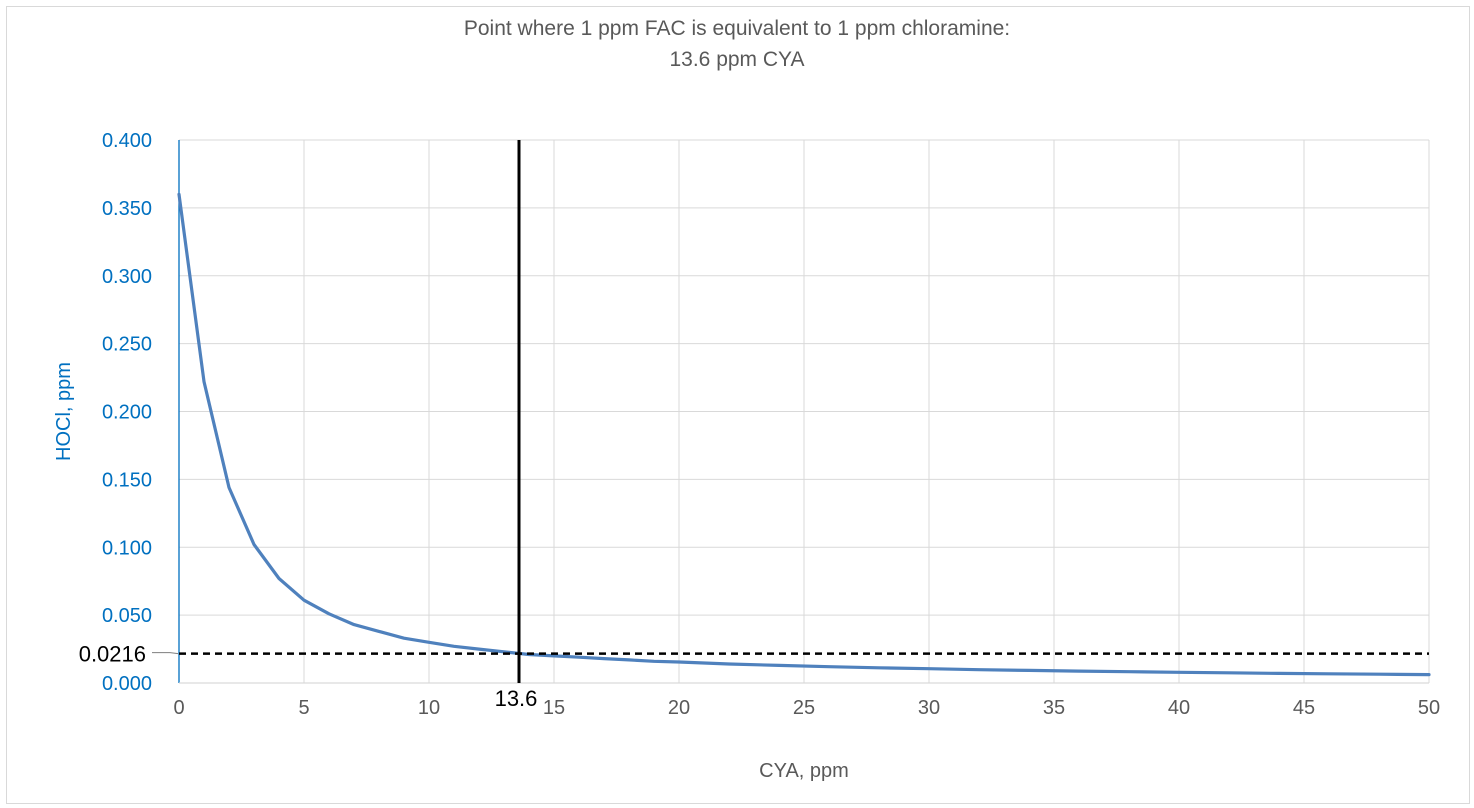 Image resolution: width=1474 pixels, height=808 pixels. I want to click on x-tick-label: 0, so click(178, 708).